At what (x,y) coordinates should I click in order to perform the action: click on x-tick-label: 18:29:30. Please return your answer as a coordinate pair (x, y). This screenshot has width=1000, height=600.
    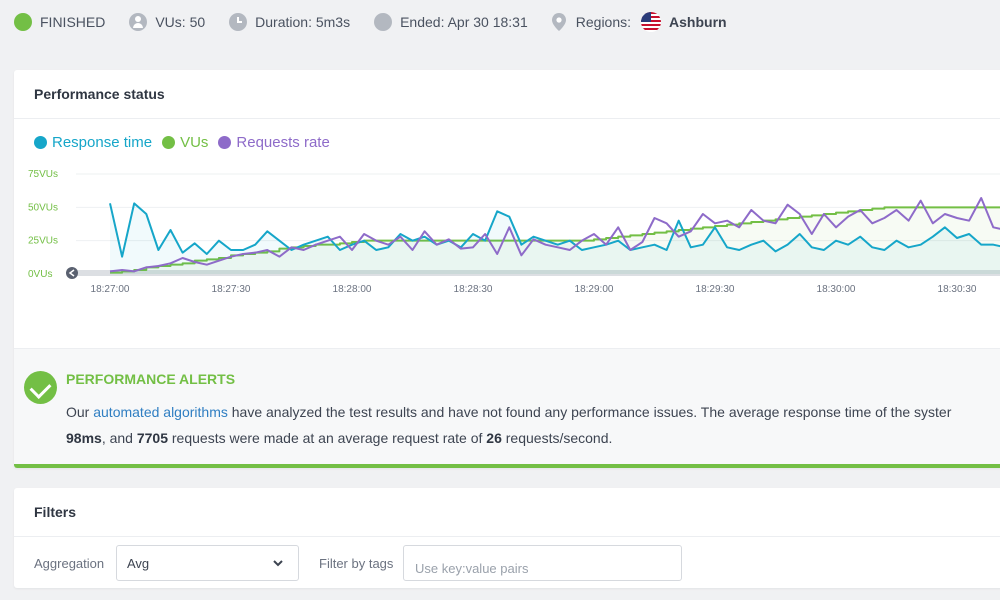
    Looking at the image, I should click on (715, 289).